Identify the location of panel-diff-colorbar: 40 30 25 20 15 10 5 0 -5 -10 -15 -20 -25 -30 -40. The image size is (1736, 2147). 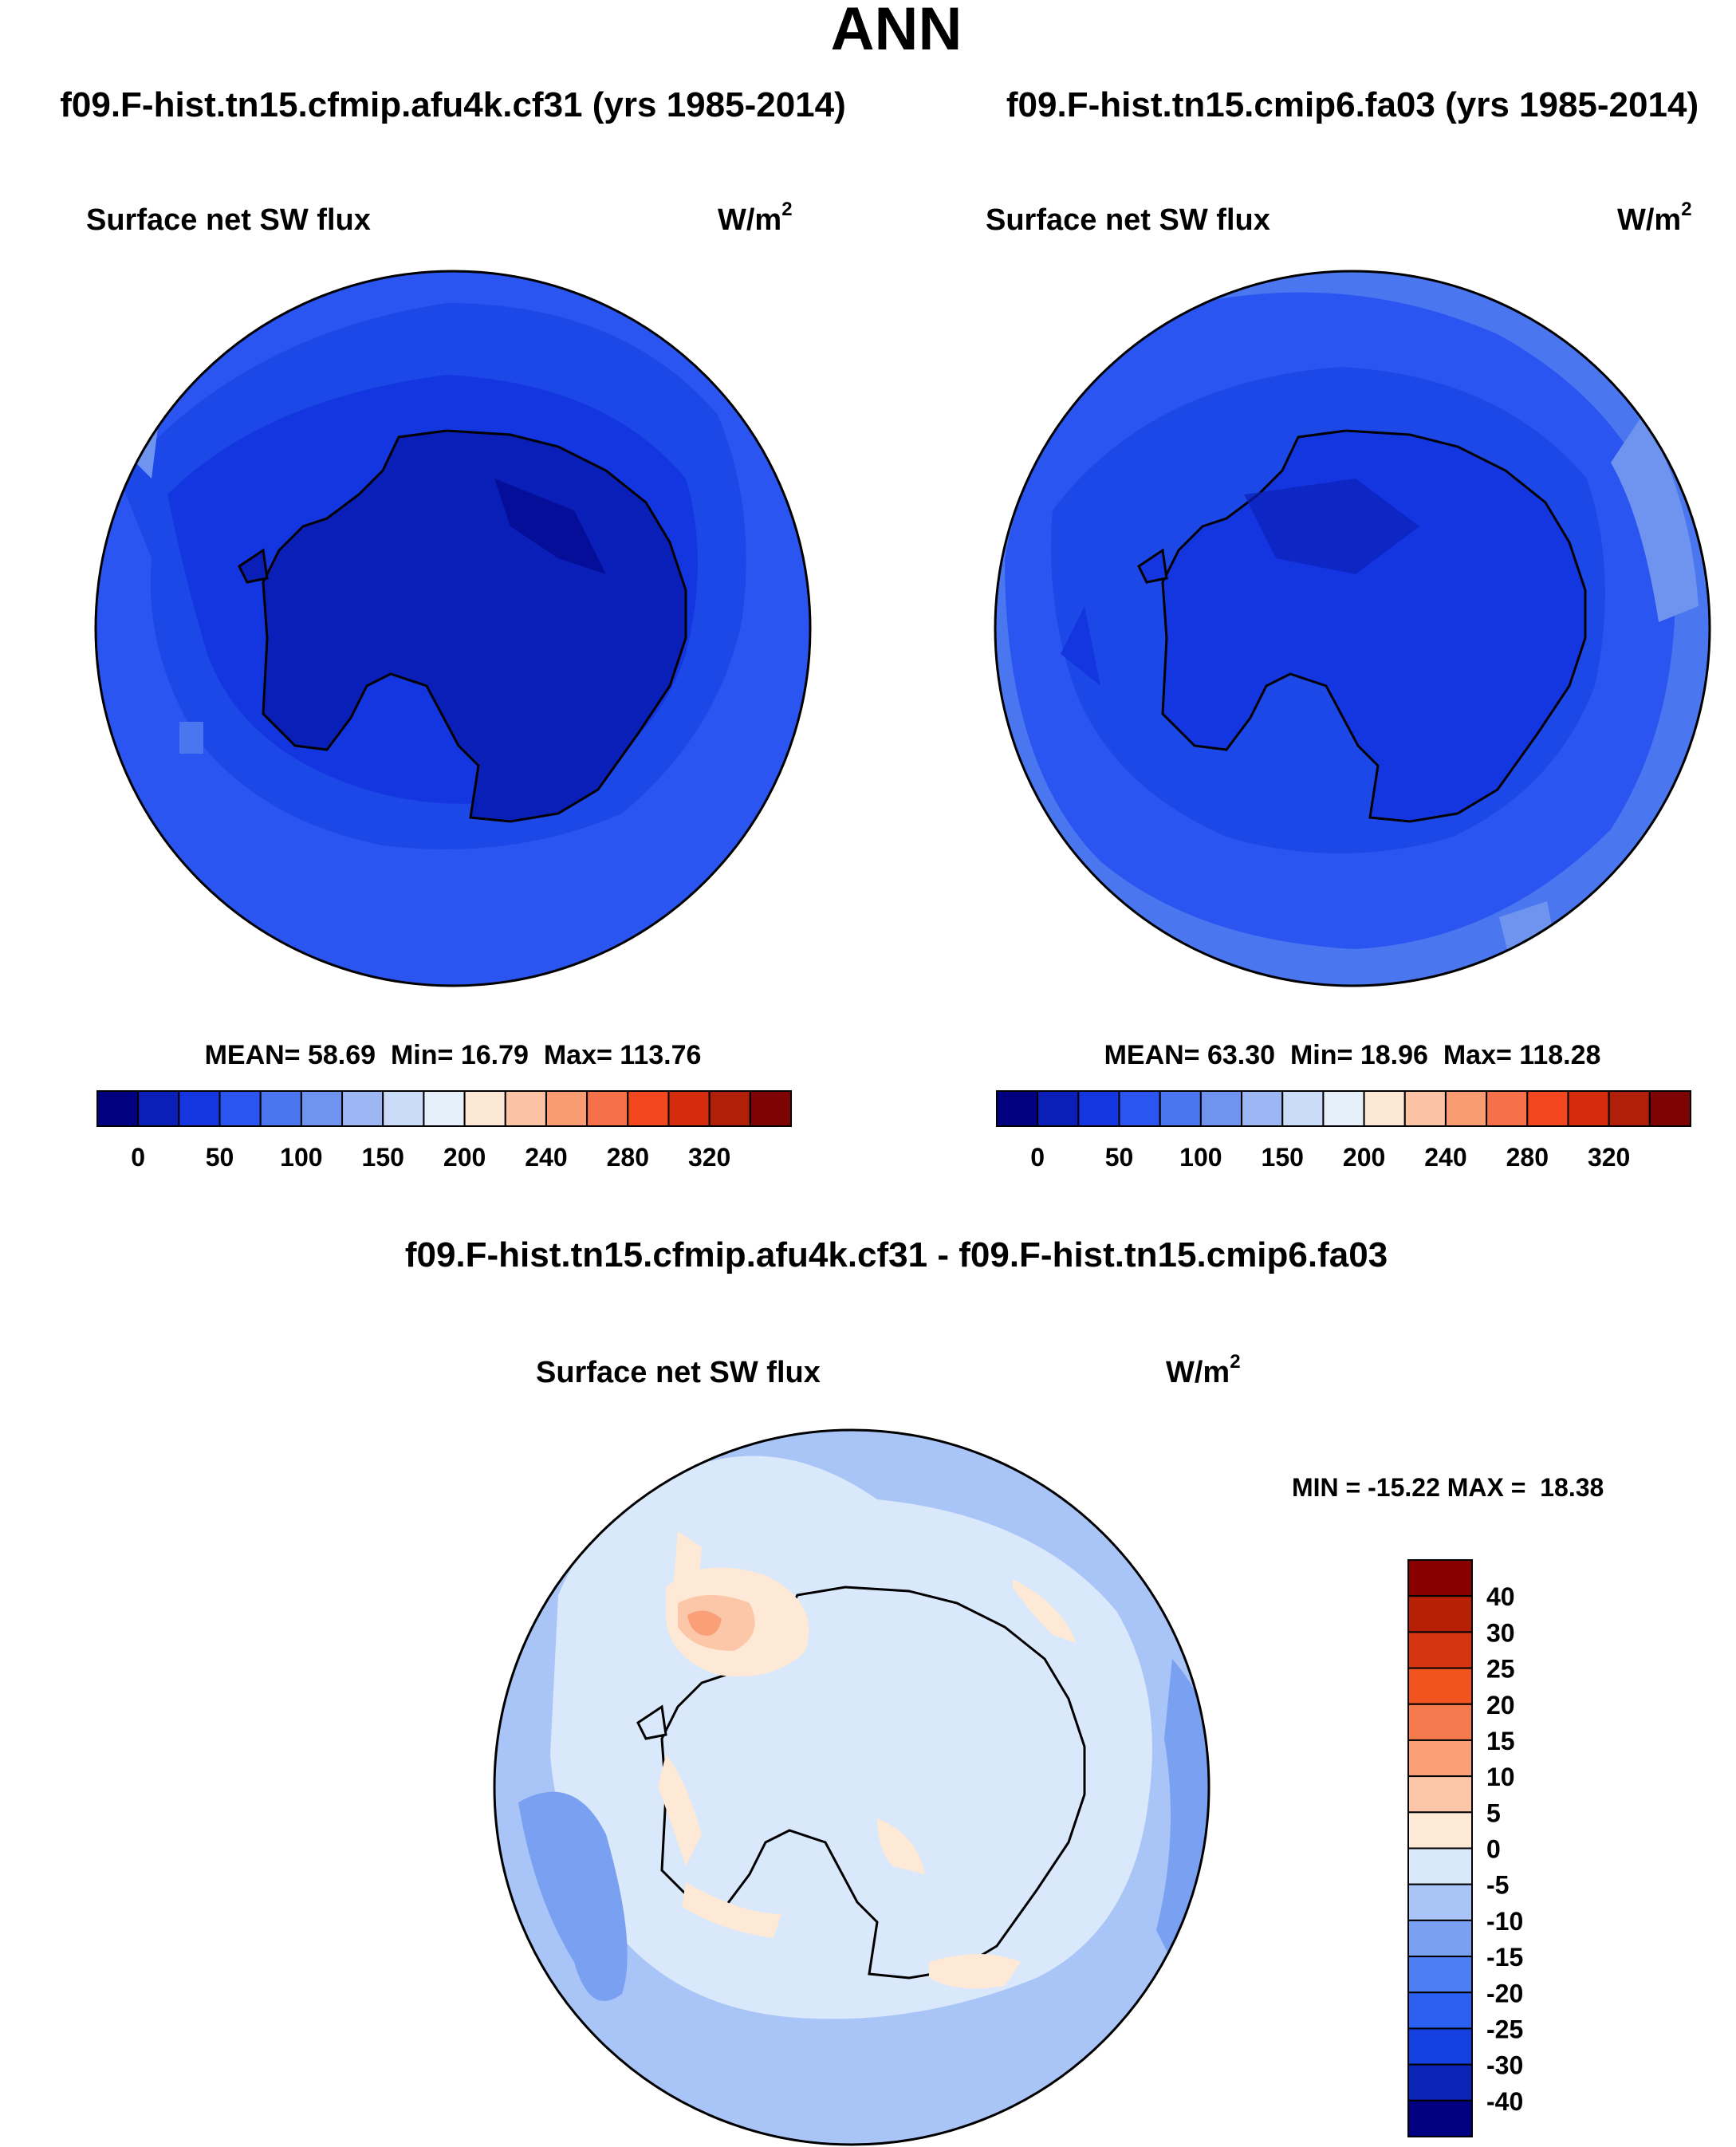
(1465, 1848).